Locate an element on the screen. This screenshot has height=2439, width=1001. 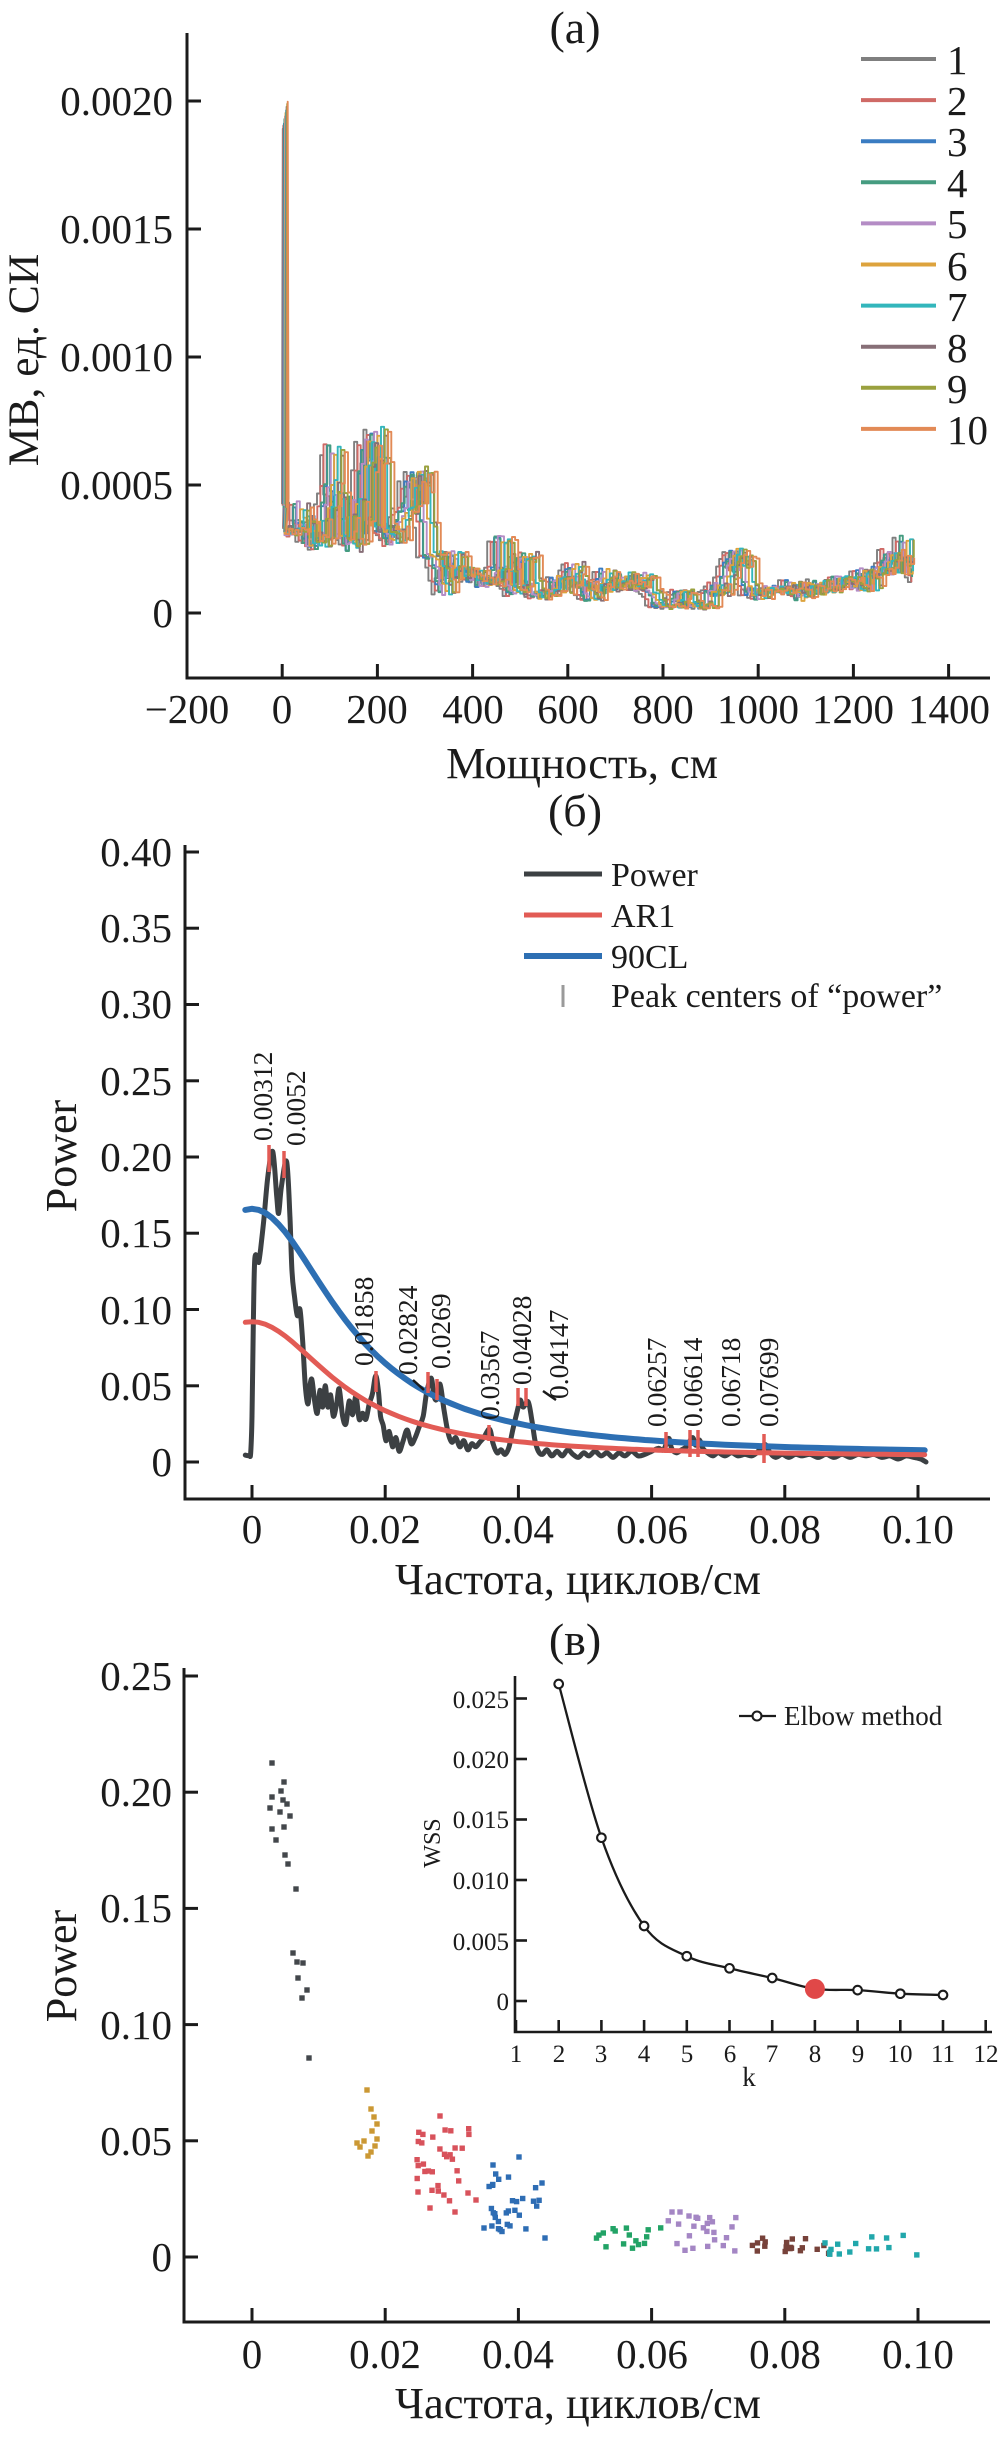
svg-text: (а) is located at coordinates (574, 27).